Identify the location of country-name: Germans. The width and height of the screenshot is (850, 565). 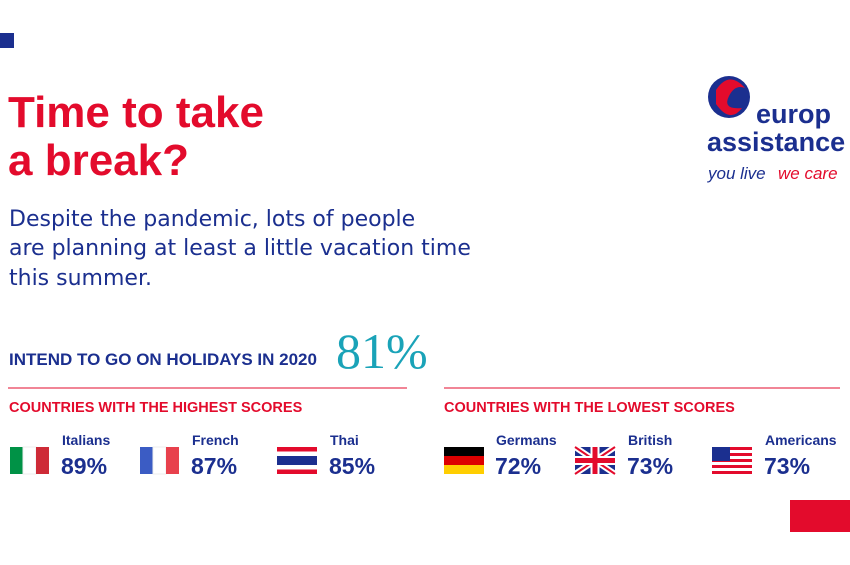
(526, 440).